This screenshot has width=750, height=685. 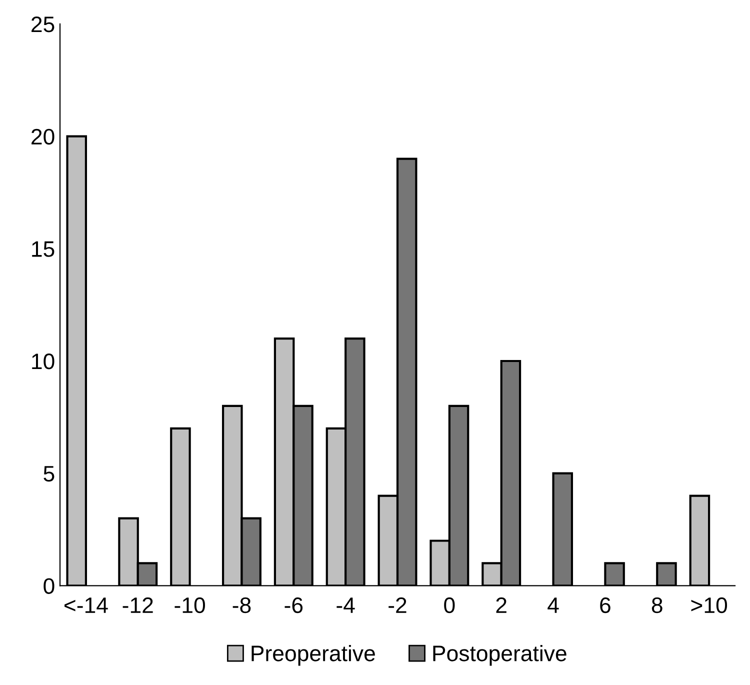 I want to click on y-tick-label: 5, so click(x=49, y=474).